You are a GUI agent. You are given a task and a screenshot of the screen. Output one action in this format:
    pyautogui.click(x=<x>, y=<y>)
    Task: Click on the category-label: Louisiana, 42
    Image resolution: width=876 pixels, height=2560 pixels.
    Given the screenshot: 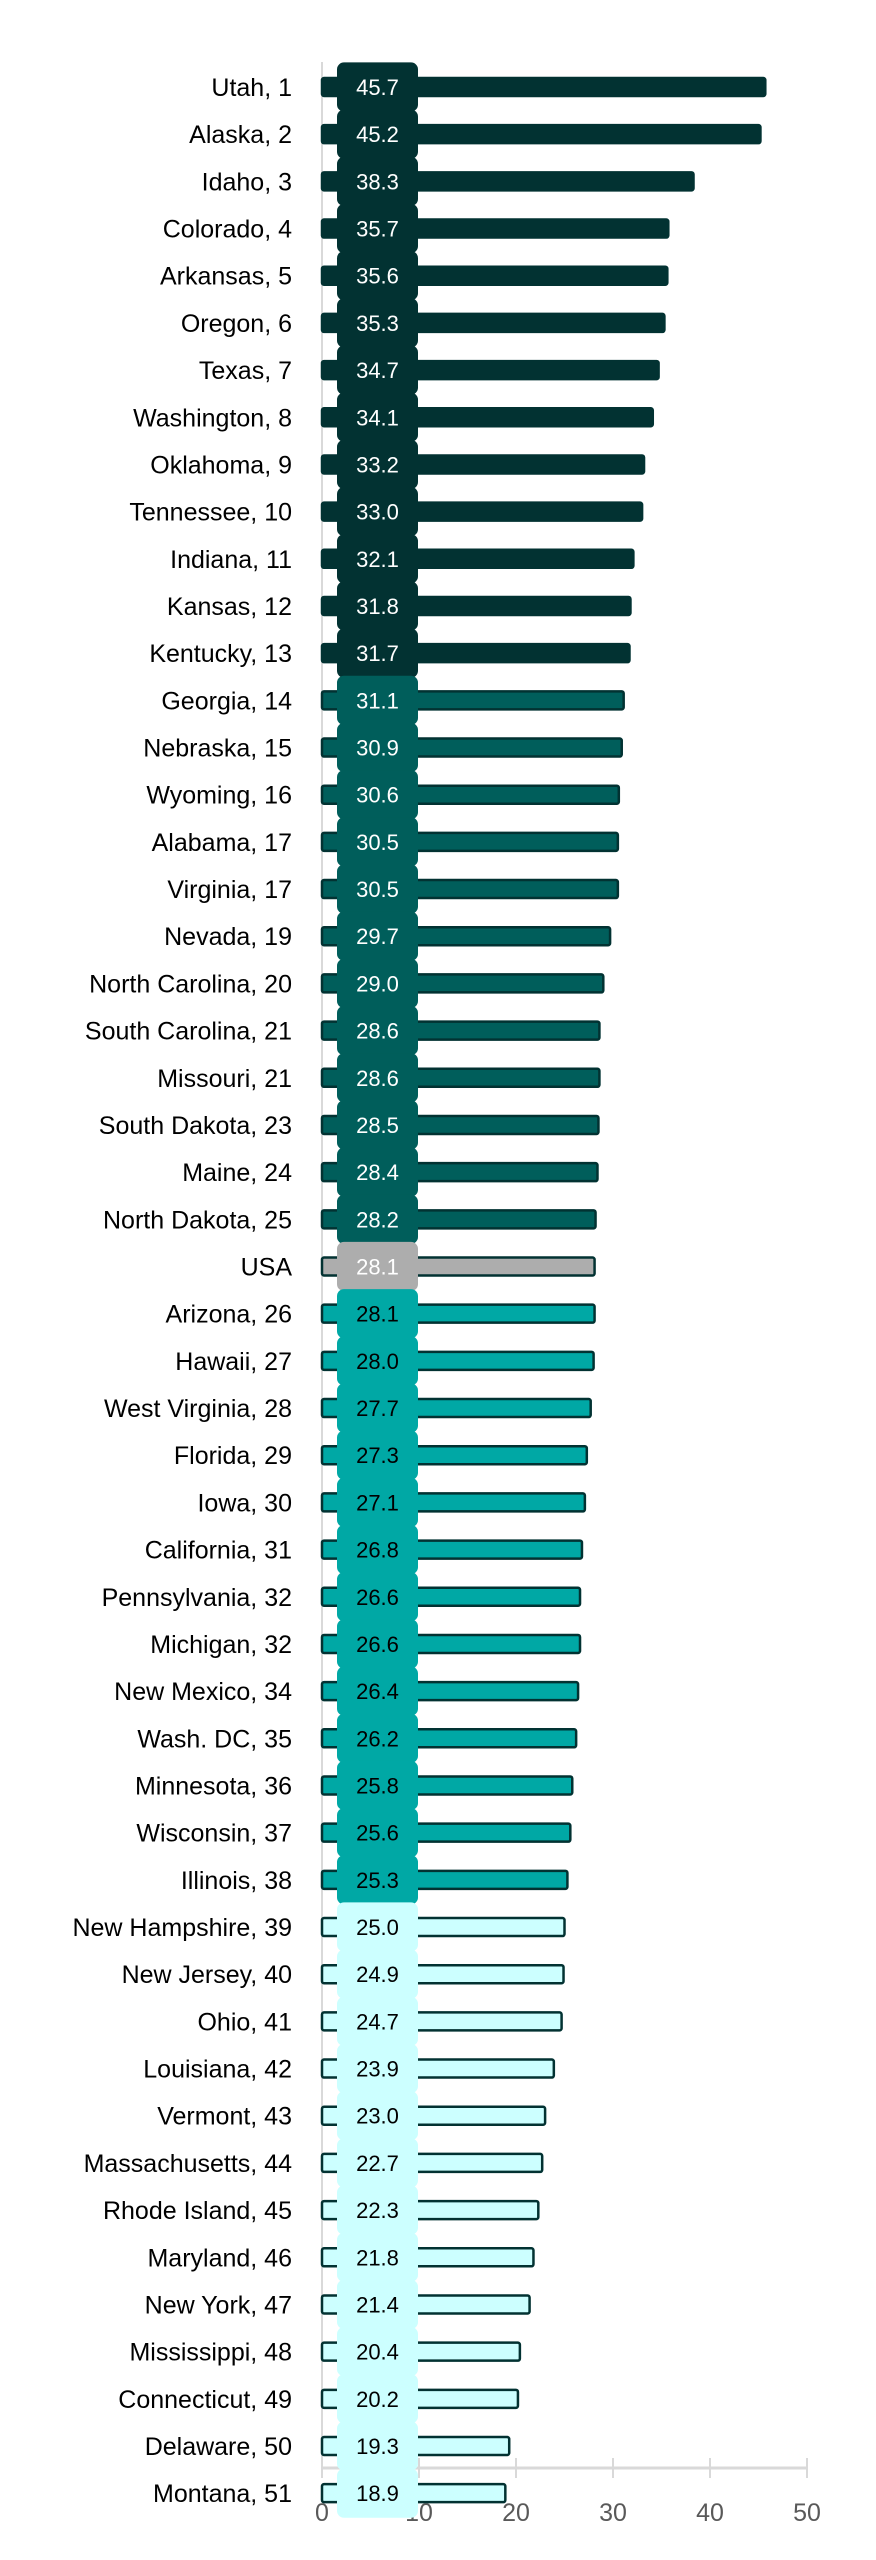 What is the action you would take?
    pyautogui.click(x=217, y=2070)
    